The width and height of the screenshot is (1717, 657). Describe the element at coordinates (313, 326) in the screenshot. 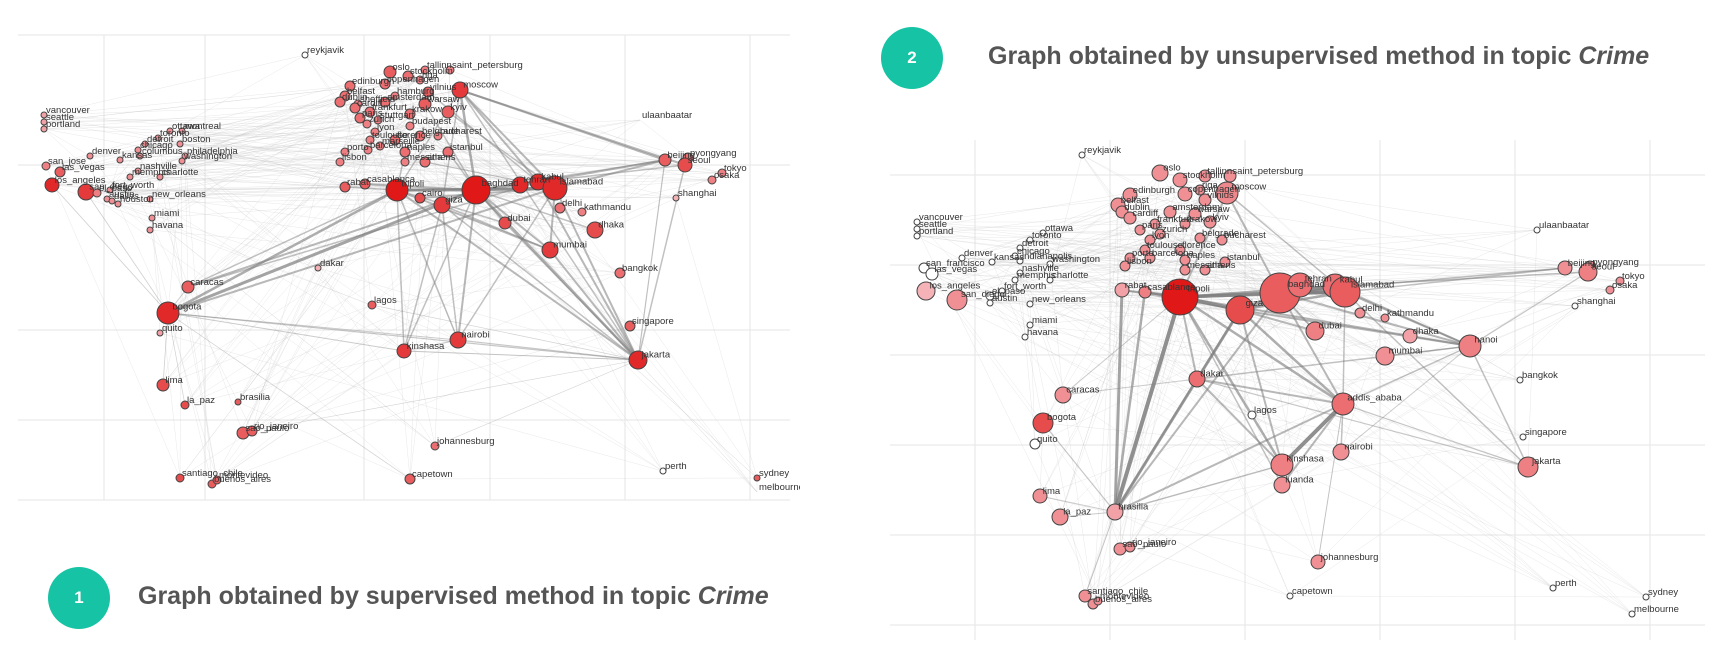

I see `edge-bogota-nairobi` at that location.